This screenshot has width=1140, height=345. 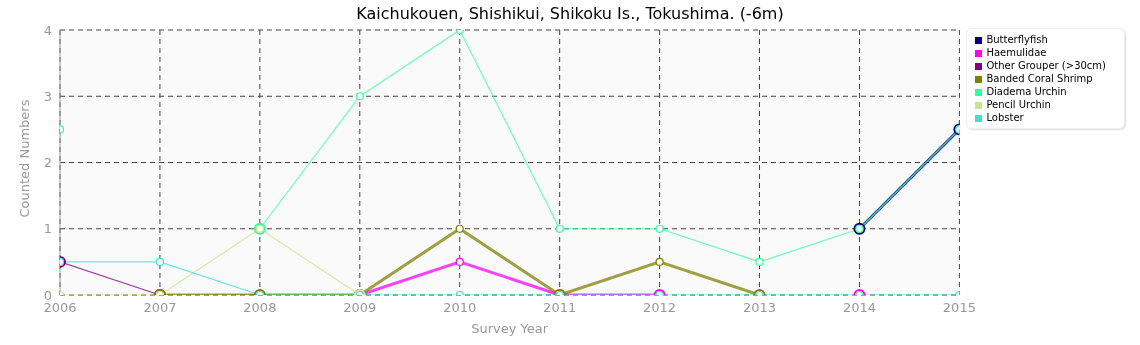 What do you see at coordinates (160, 308) in the screenshot?
I see `x-tick-label: 2007` at bounding box center [160, 308].